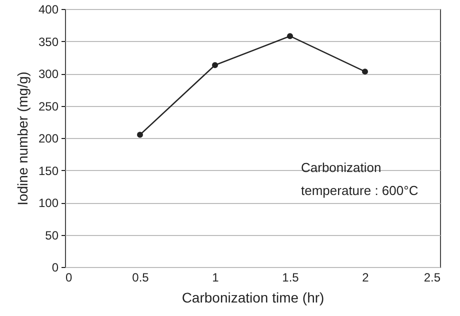  Describe the element at coordinates (55, 267) in the screenshot. I see `y-tick-label: 0` at that location.